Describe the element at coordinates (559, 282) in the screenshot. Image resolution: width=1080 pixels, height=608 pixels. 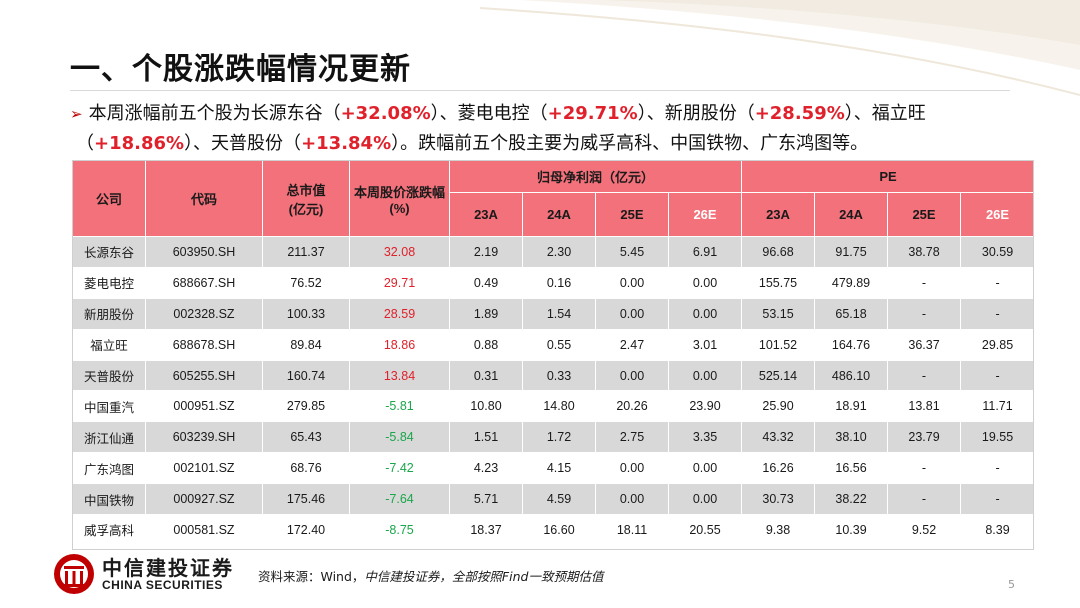
I see `cell-net-profit-24a: 0.16` at that location.